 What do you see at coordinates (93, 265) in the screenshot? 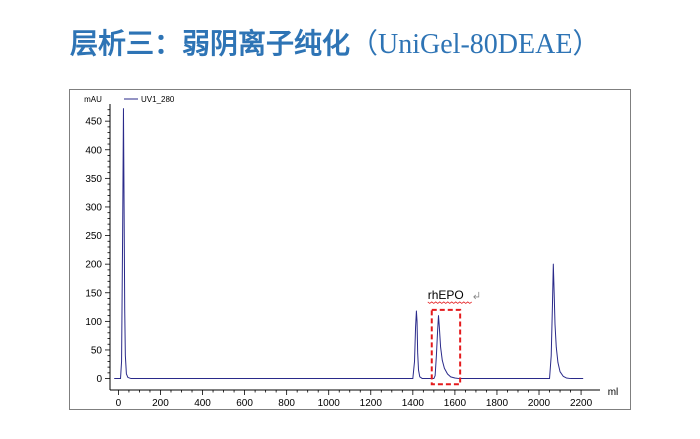
I see `y-tick-label: 200` at bounding box center [93, 265].